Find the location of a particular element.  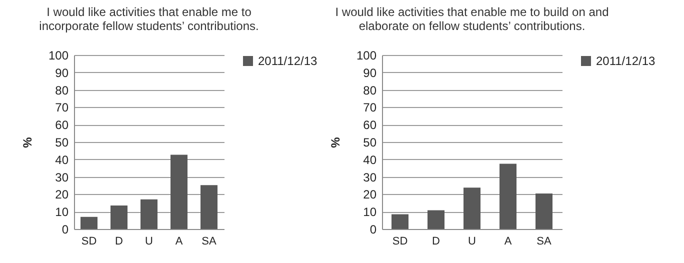

chart-title: I would like activities that enable me to incorporate fellow students’ contributions. is located at coordinates (149, 19).